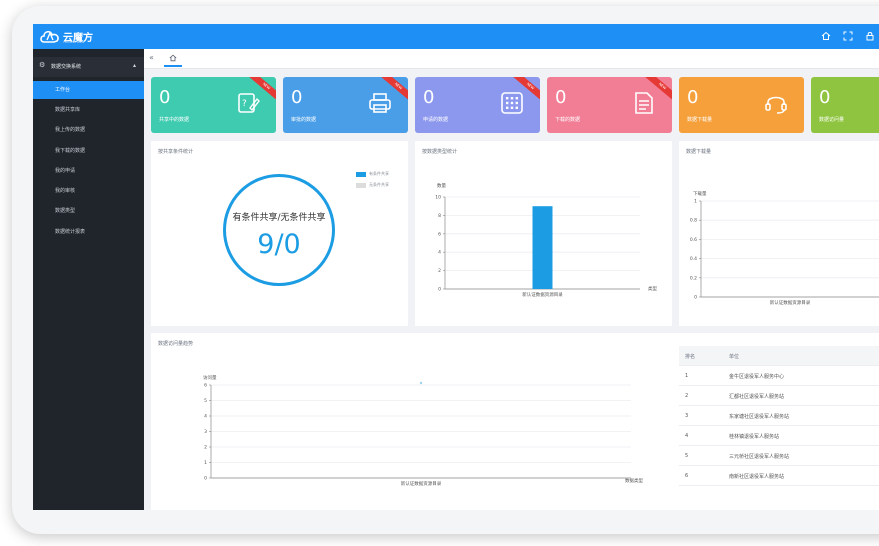  What do you see at coordinates (70, 130) in the screenshot?
I see `sidebar-item-my-uploads: 我上传的数据` at bounding box center [70, 130].